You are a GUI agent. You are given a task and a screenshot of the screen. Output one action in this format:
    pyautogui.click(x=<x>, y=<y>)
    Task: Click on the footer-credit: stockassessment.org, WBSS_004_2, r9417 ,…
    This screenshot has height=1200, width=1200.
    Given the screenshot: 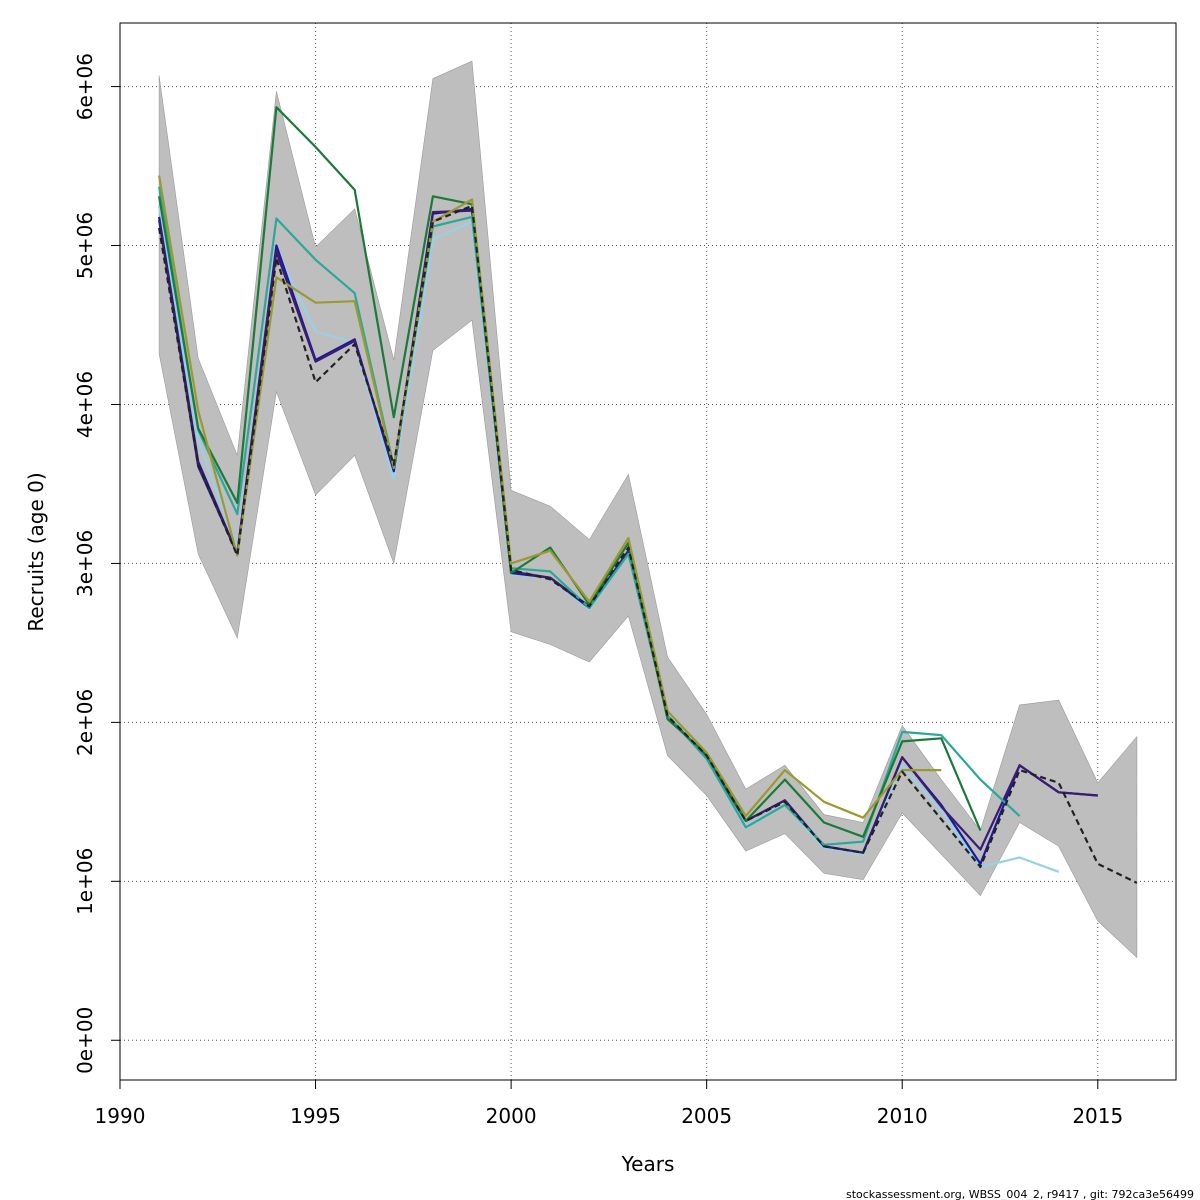 What is the action you would take?
    pyautogui.click(x=1020, y=1194)
    